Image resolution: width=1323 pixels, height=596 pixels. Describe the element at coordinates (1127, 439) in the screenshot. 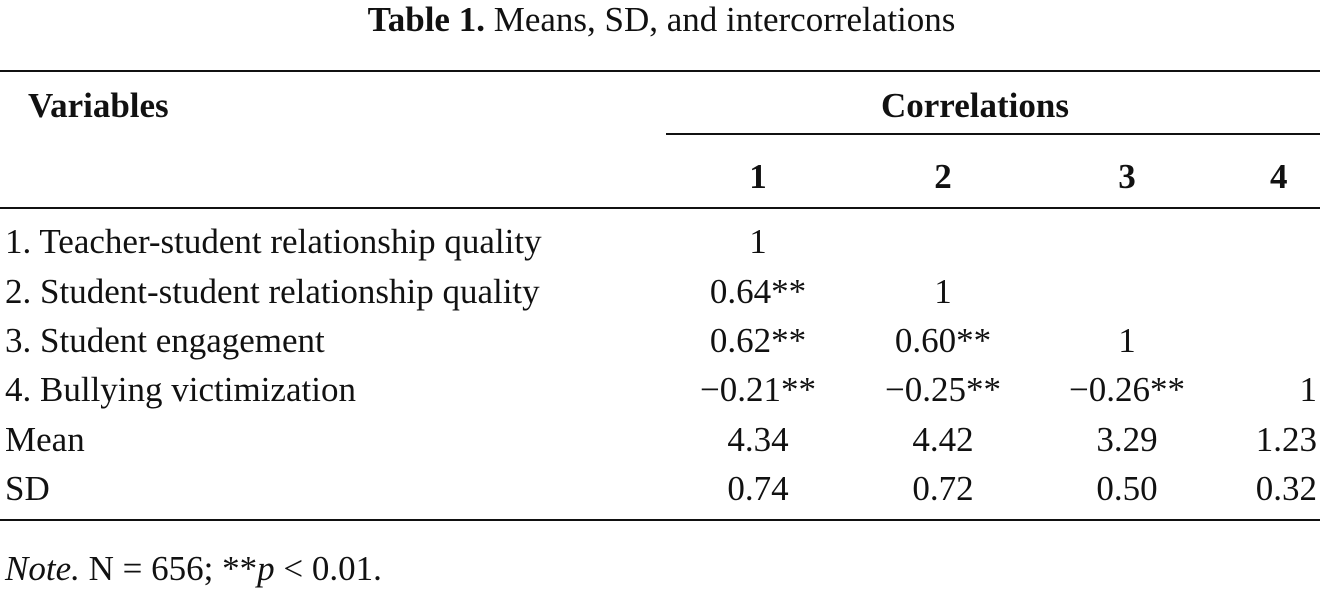

I see `cell-col-3: 3.29` at that location.